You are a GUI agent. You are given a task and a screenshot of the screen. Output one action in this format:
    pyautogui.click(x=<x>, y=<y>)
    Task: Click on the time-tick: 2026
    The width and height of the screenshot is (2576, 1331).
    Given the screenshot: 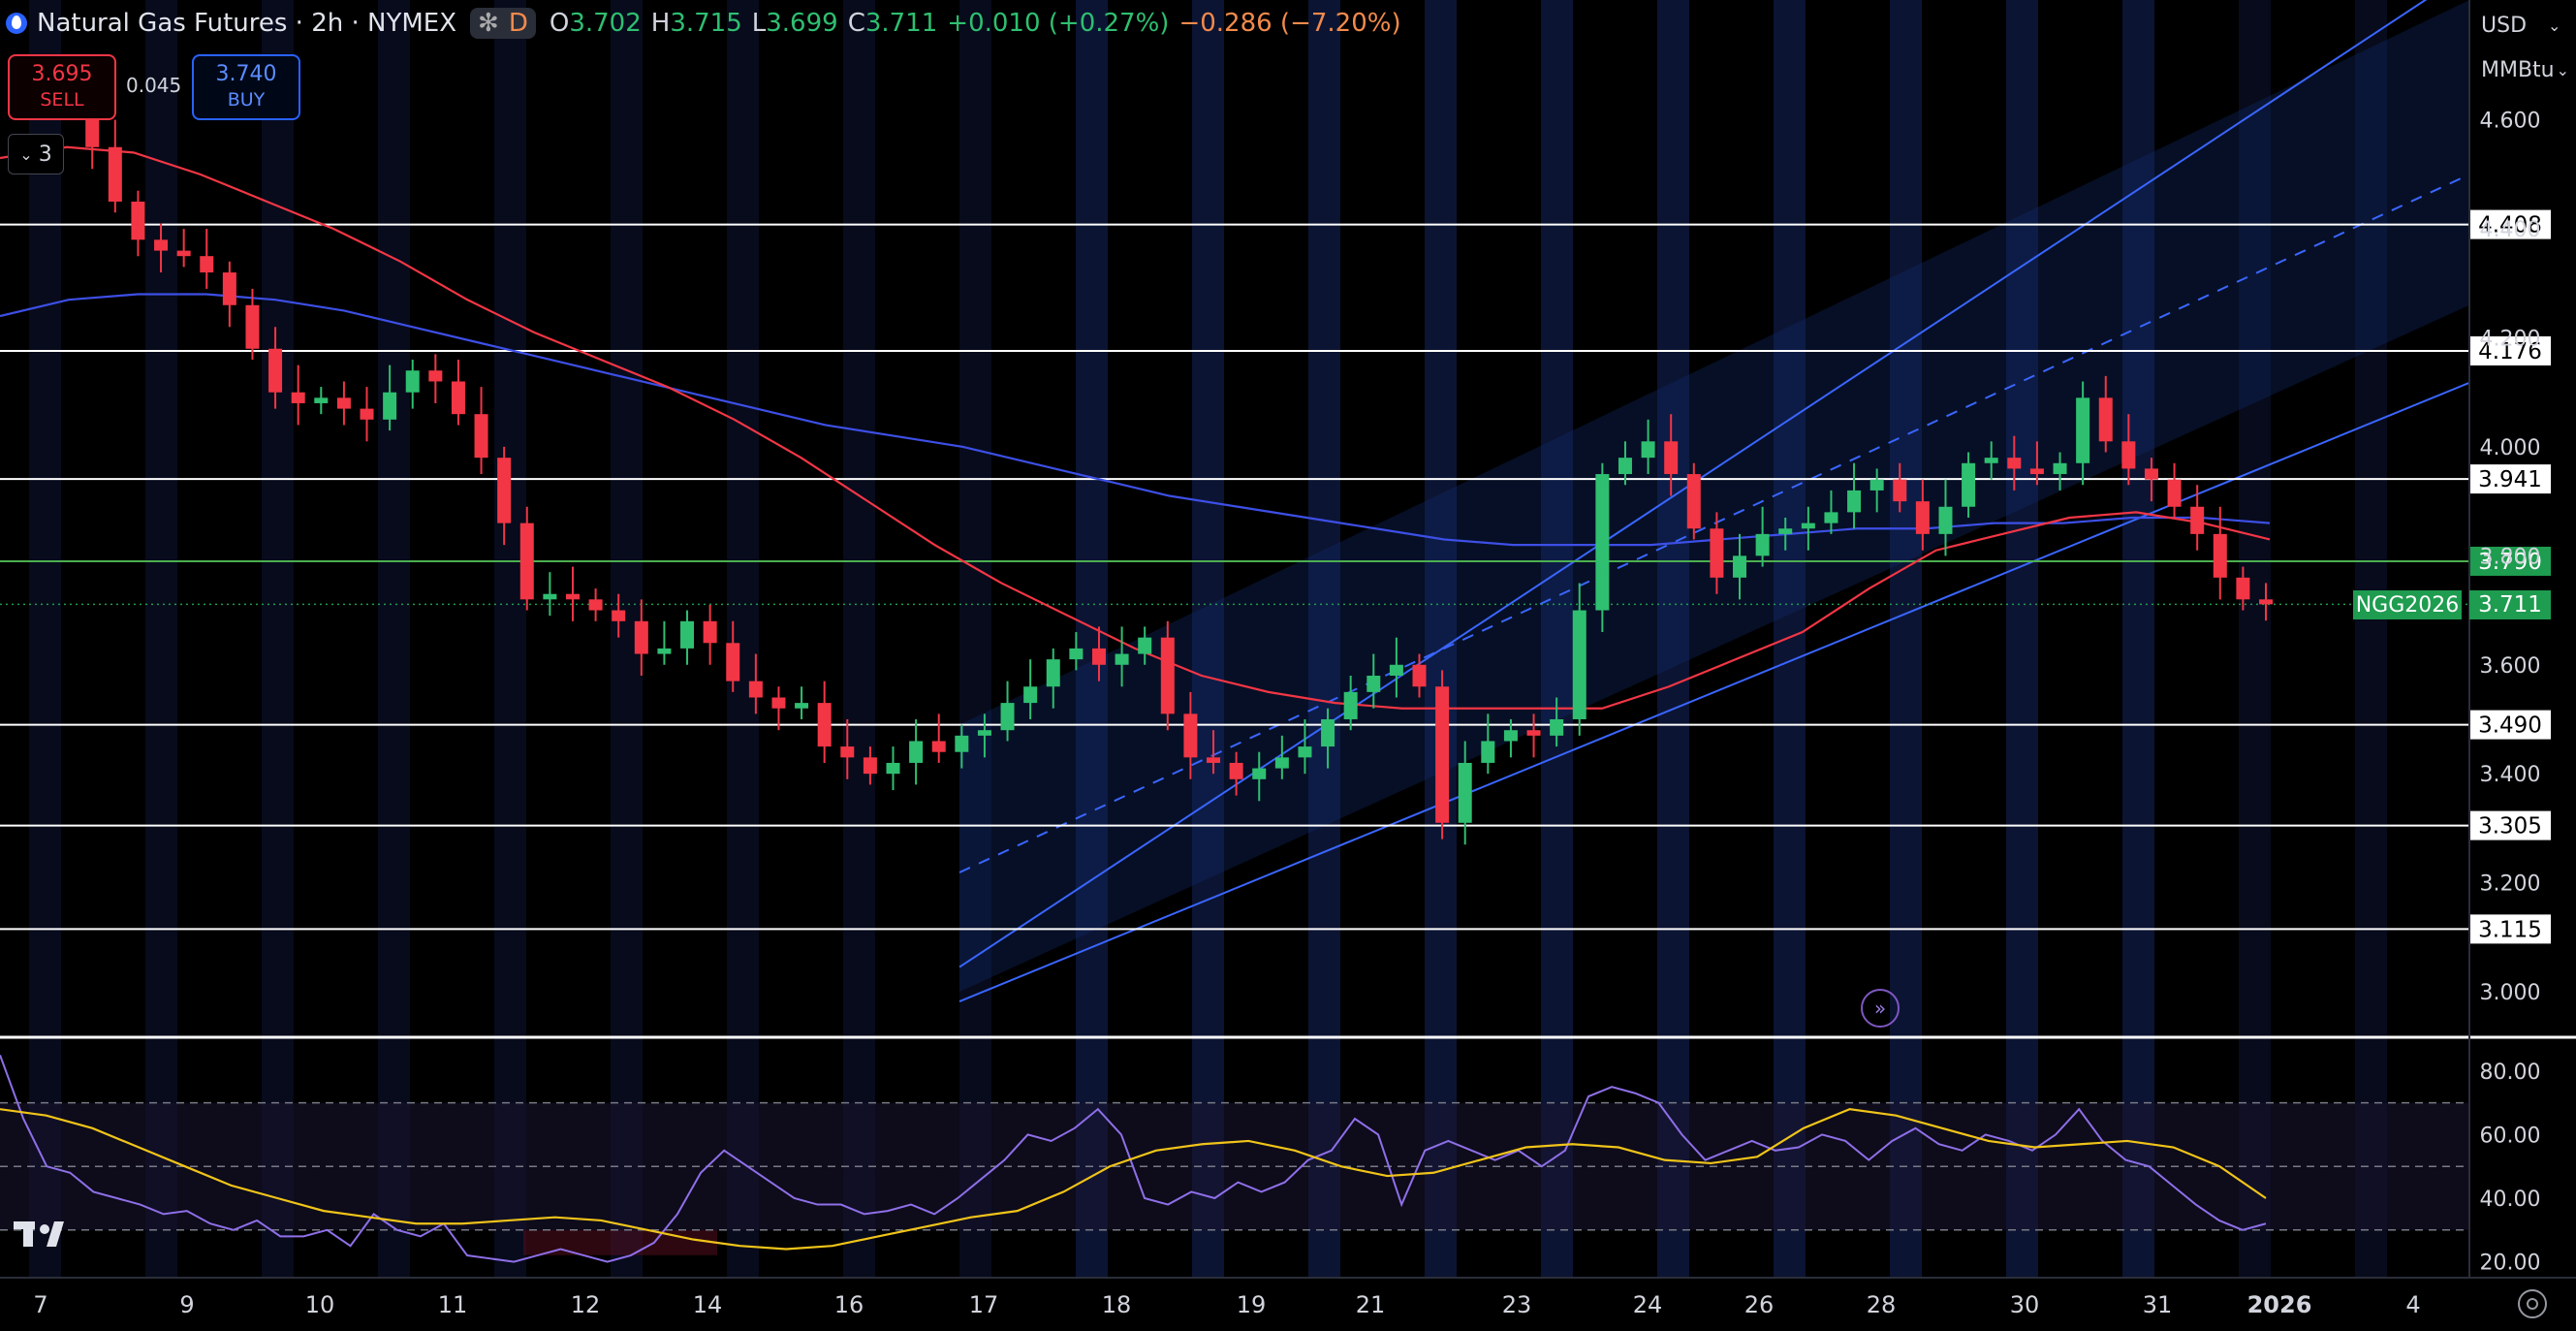 What is the action you would take?
    pyautogui.click(x=2279, y=1305)
    